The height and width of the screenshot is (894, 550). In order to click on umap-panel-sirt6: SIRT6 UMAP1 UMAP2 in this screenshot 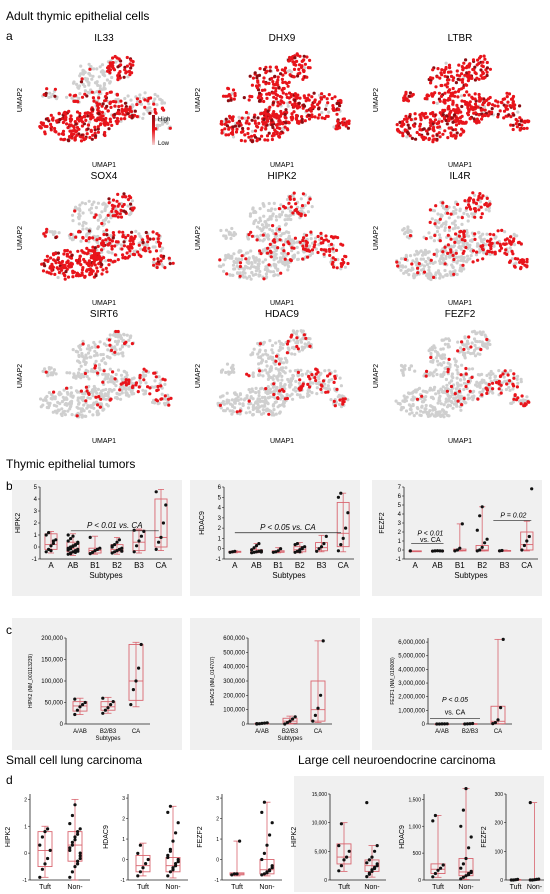, I will do `click(95, 377)`.